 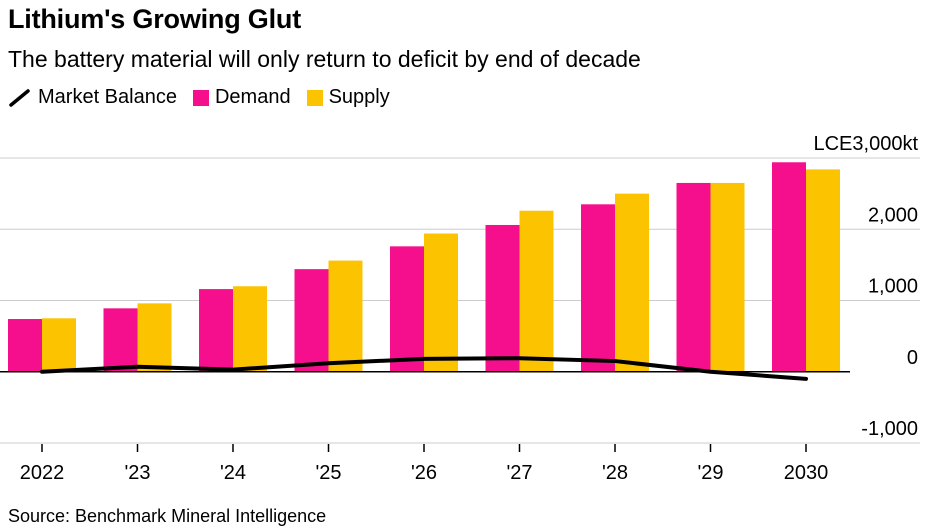 I want to click on x-tick-label: '23, so click(x=137, y=473).